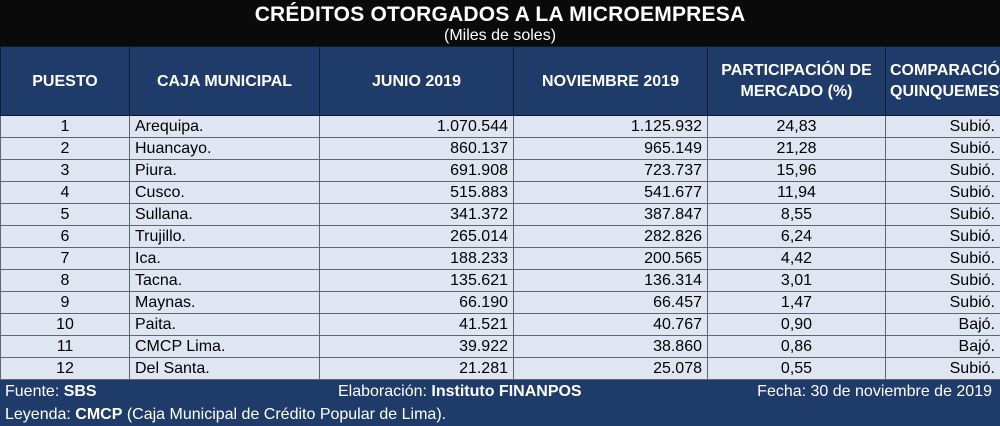  What do you see at coordinates (416, 324) in the screenshot?
I see `cell-junio-2019: 41.521` at bounding box center [416, 324].